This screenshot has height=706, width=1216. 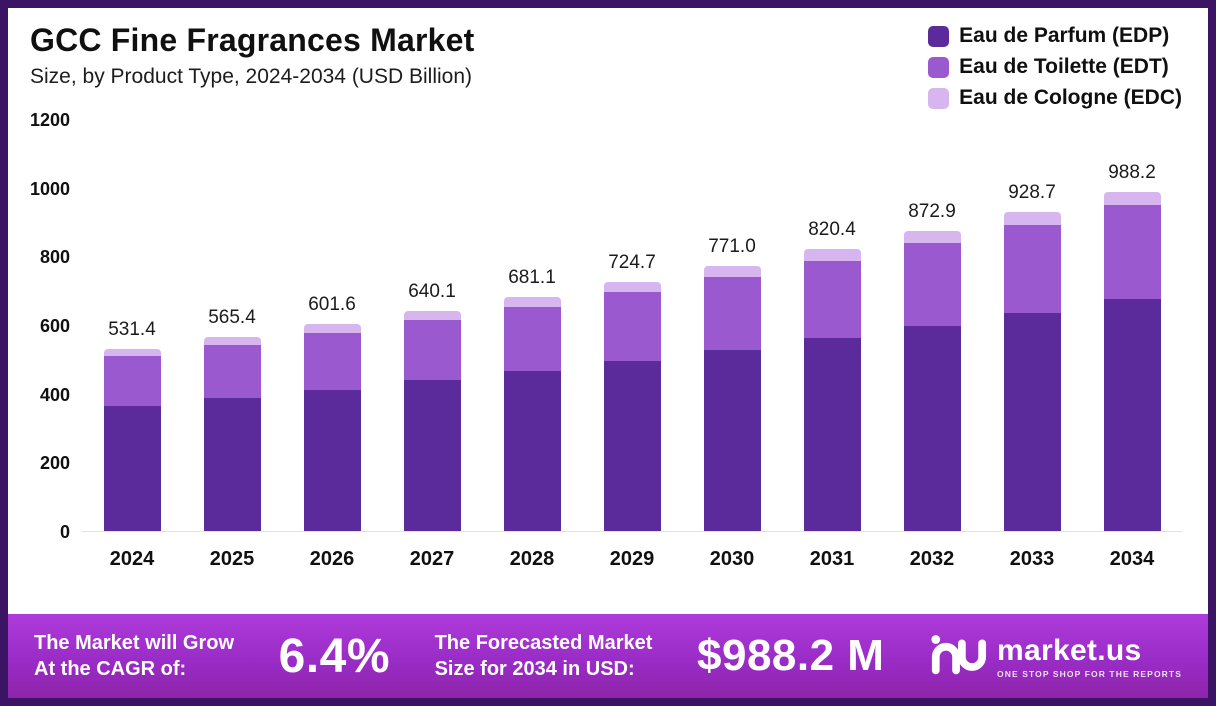 What do you see at coordinates (332, 305) in the screenshot?
I see `bar-total-label: 601.6` at bounding box center [332, 305].